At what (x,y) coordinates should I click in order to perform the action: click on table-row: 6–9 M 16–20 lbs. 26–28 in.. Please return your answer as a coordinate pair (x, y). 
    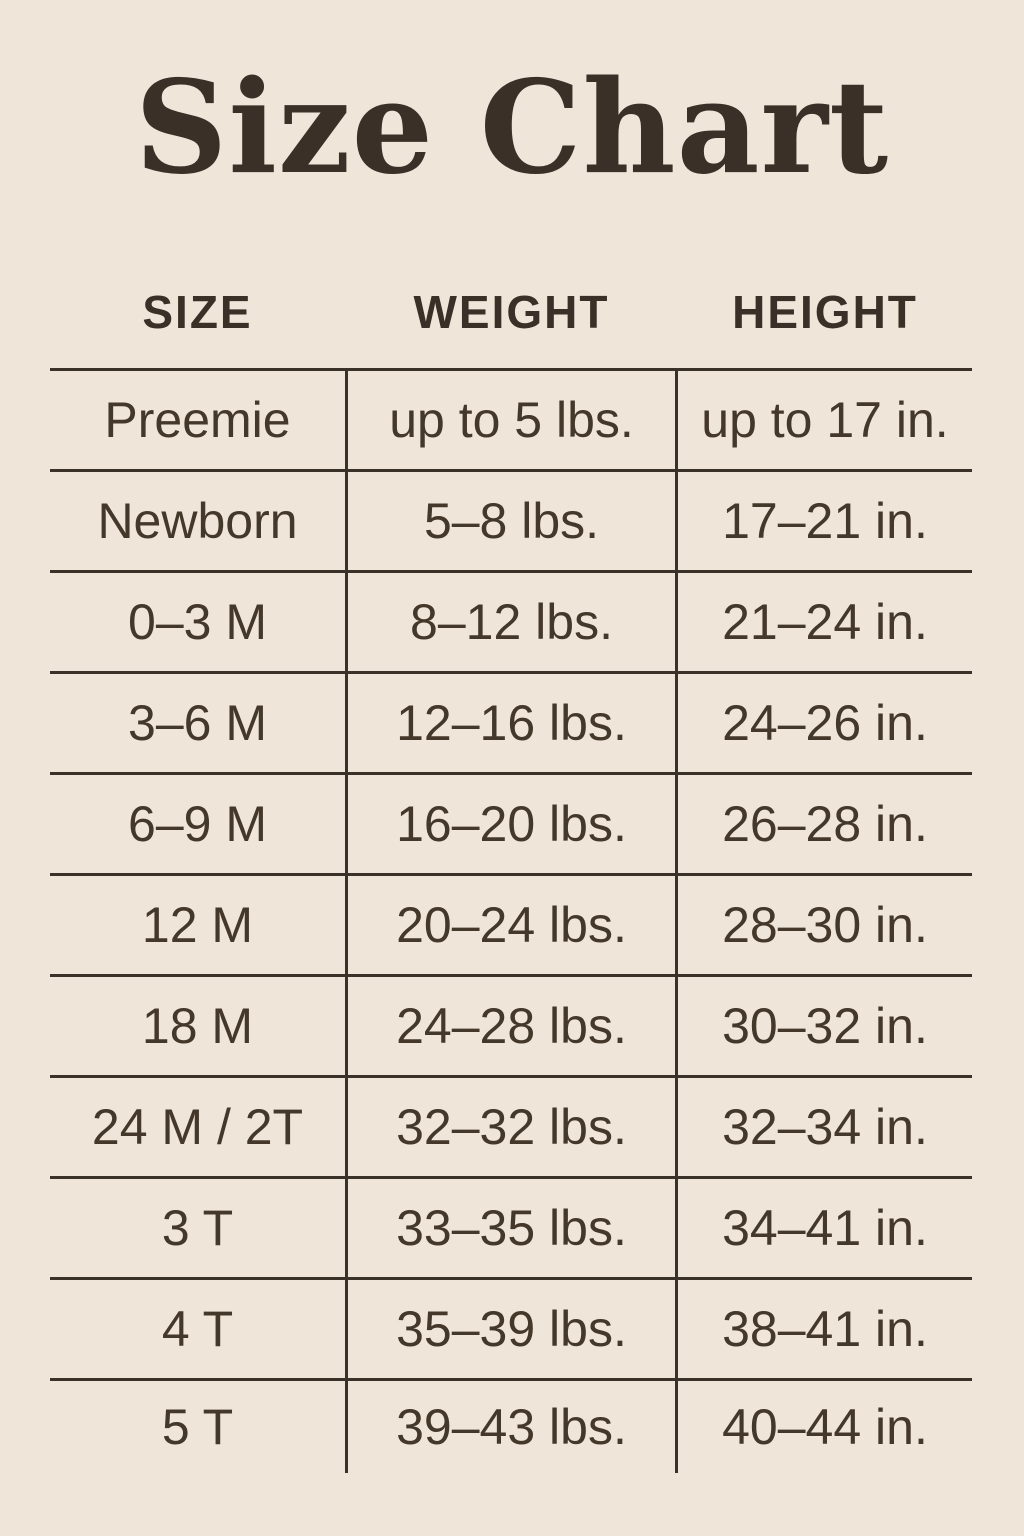
    Looking at the image, I should click on (511, 822).